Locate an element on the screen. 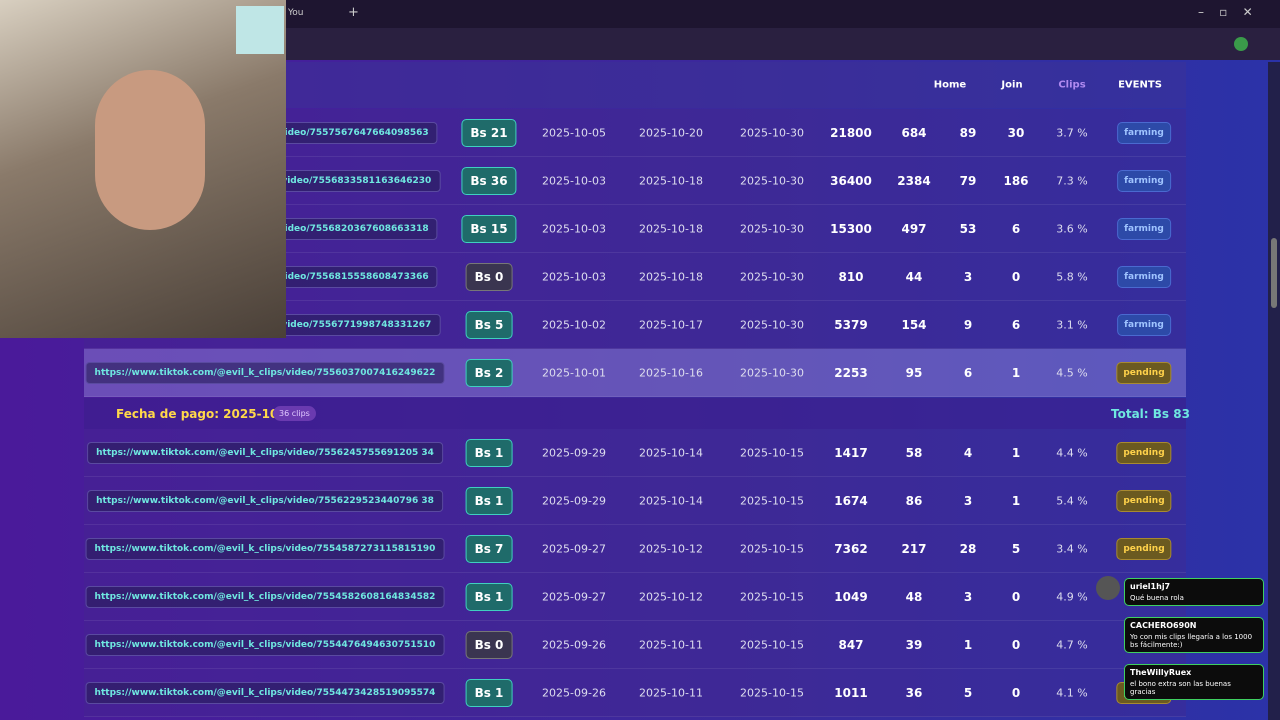 The height and width of the screenshot is (720, 1280). cell-text: 1049 is located at coordinates (851, 597).